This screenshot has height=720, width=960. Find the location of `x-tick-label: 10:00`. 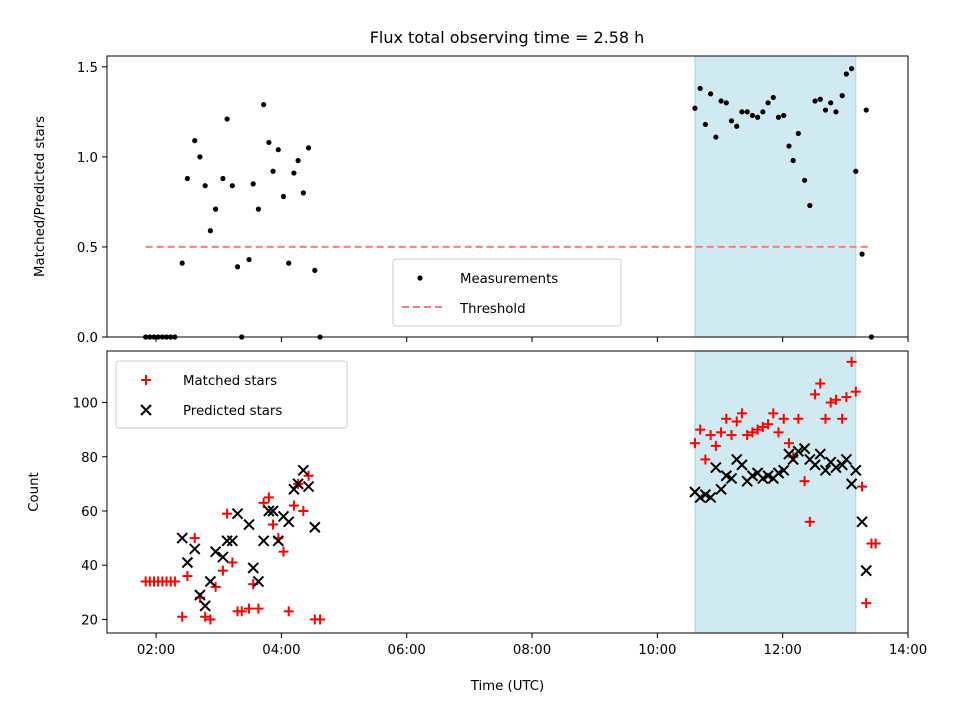

x-tick-label: 10:00 is located at coordinates (657, 650).